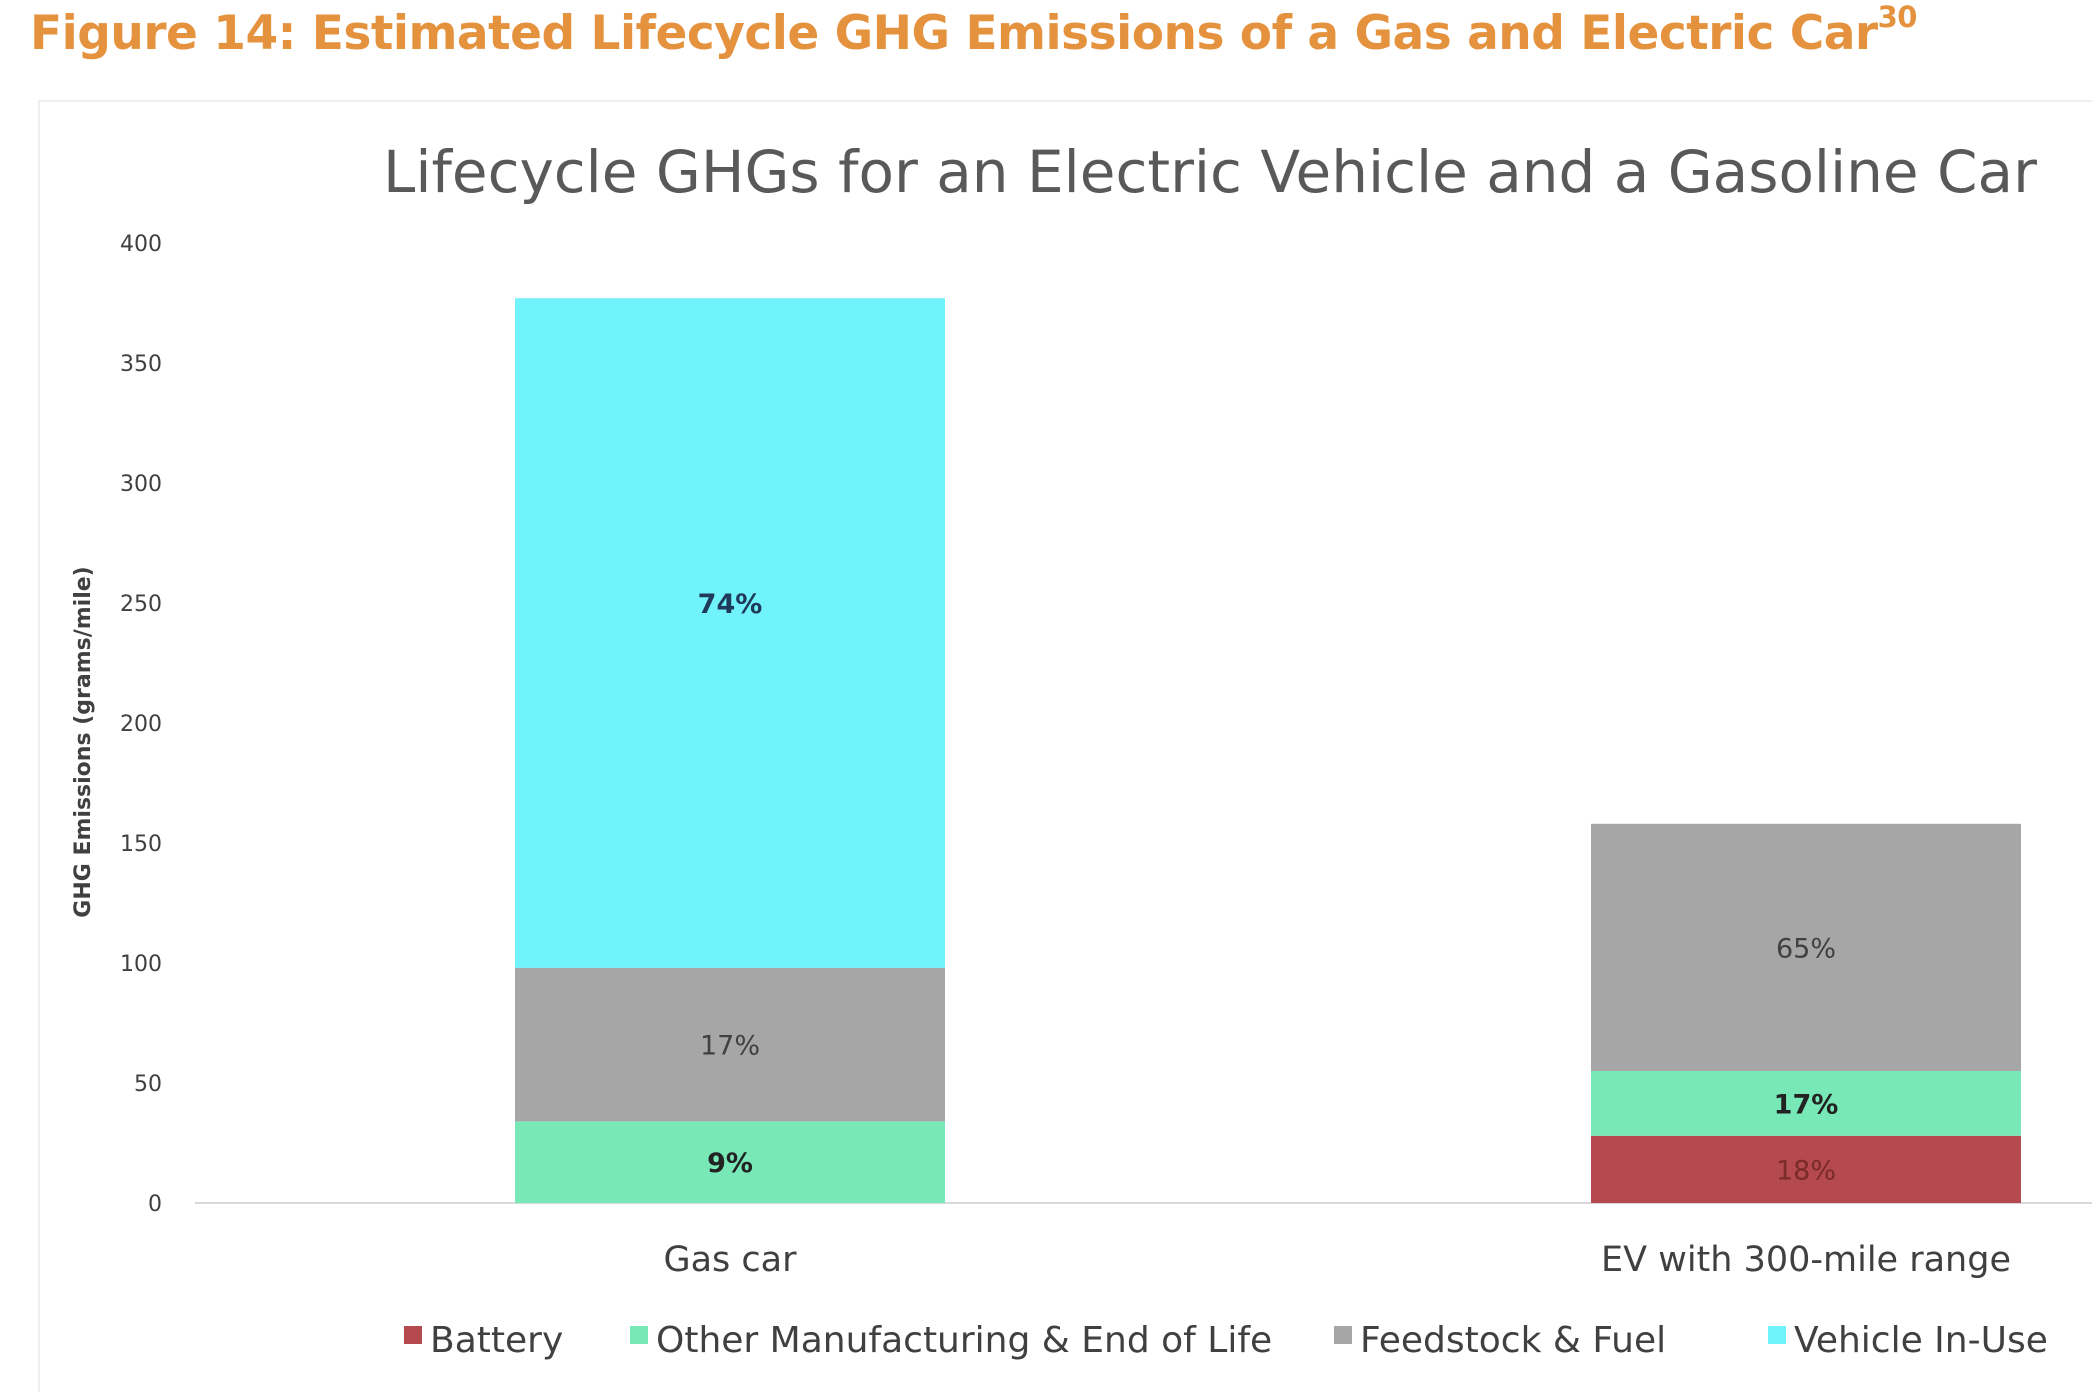 The image size is (2092, 1392). What do you see at coordinates (141, 604) in the screenshot?
I see `y-tick-label: 250` at bounding box center [141, 604].